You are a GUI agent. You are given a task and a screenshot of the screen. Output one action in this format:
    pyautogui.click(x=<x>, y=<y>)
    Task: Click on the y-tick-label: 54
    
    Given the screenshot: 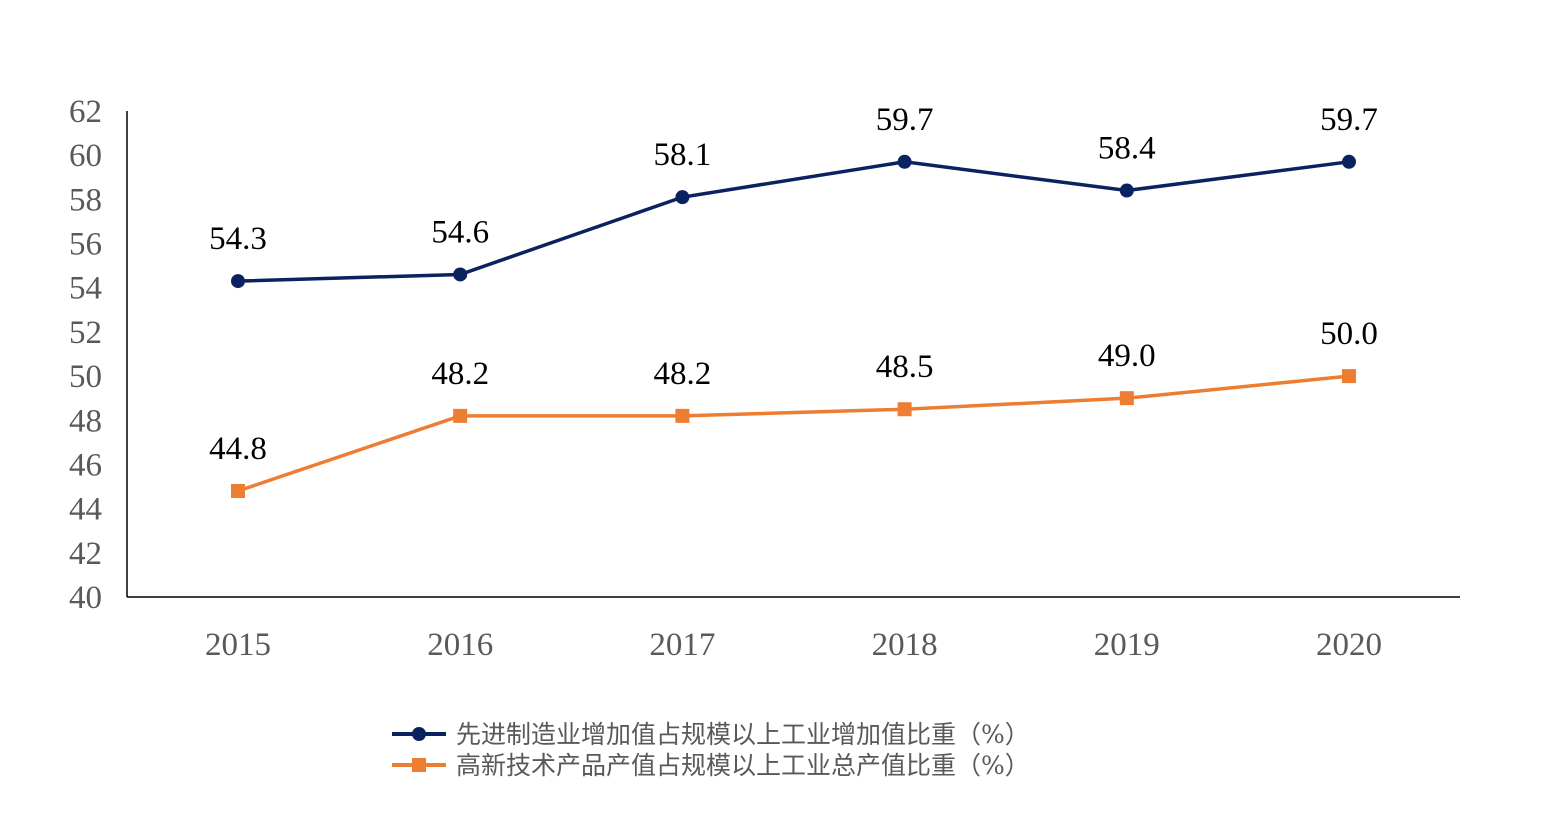 What is the action you would take?
    pyautogui.click(x=85, y=289)
    